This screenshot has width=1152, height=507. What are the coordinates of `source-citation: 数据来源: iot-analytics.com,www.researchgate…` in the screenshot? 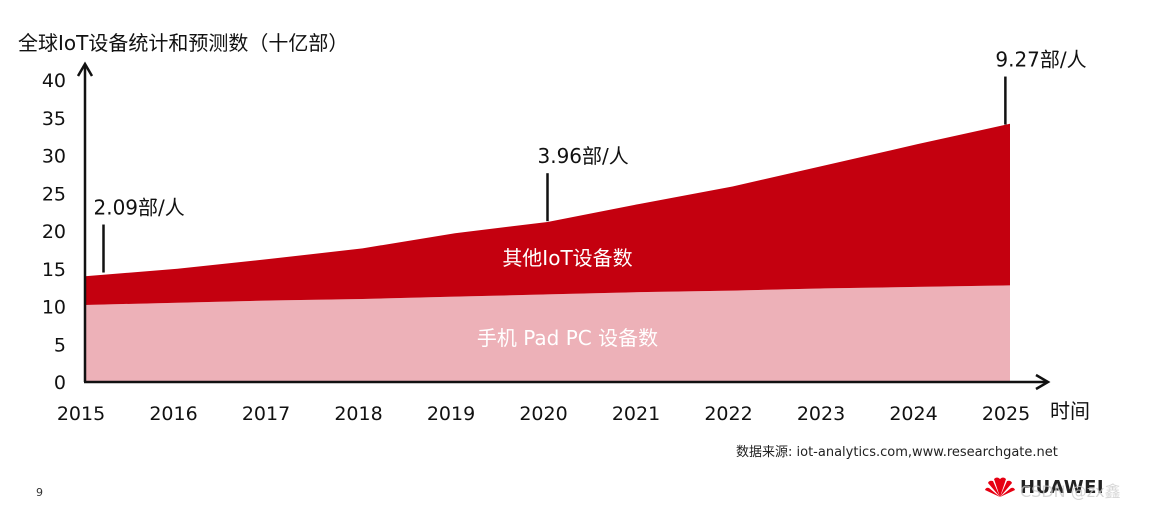 It's located at (897, 452).